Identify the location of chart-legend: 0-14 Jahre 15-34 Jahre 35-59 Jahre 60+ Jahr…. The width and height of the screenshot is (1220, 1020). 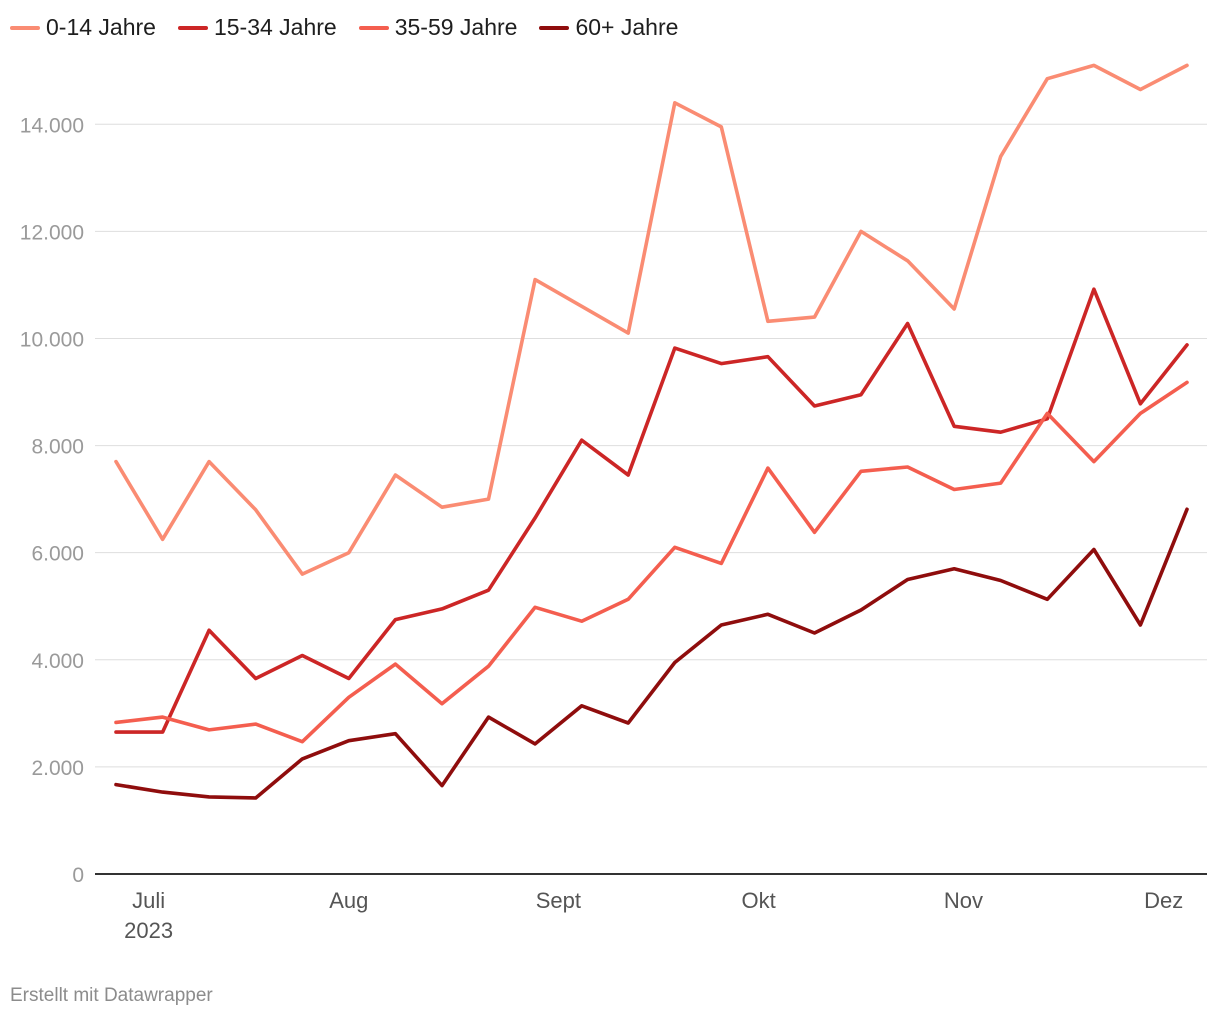
(344, 27).